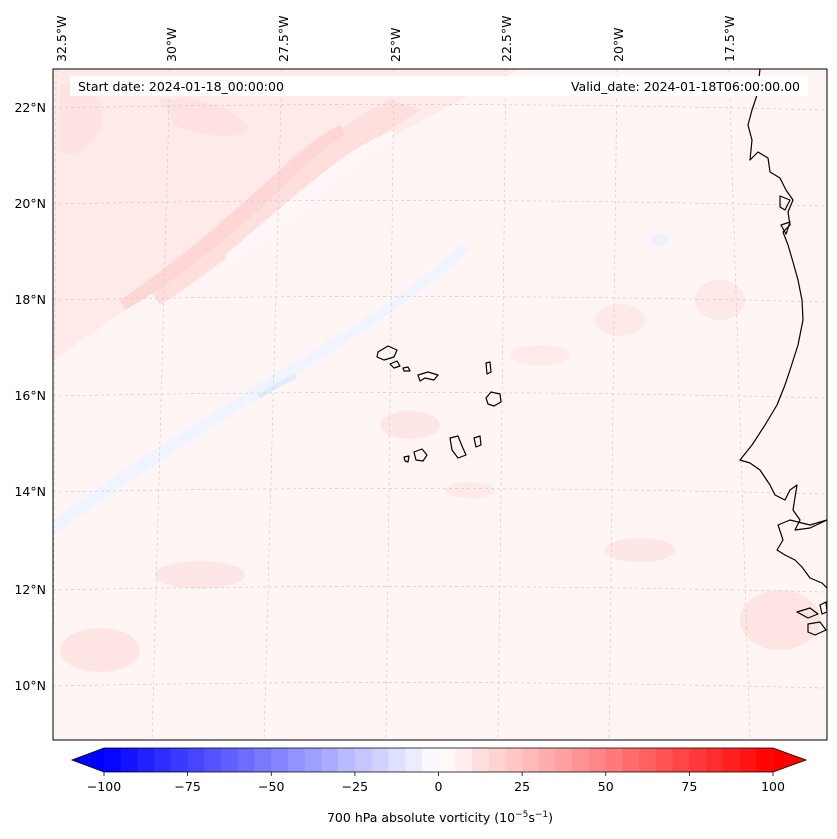 The width and height of the screenshot is (837, 839). What do you see at coordinates (277, 386) in the screenshot?
I see `vorticity-negative-streak-small` at bounding box center [277, 386].